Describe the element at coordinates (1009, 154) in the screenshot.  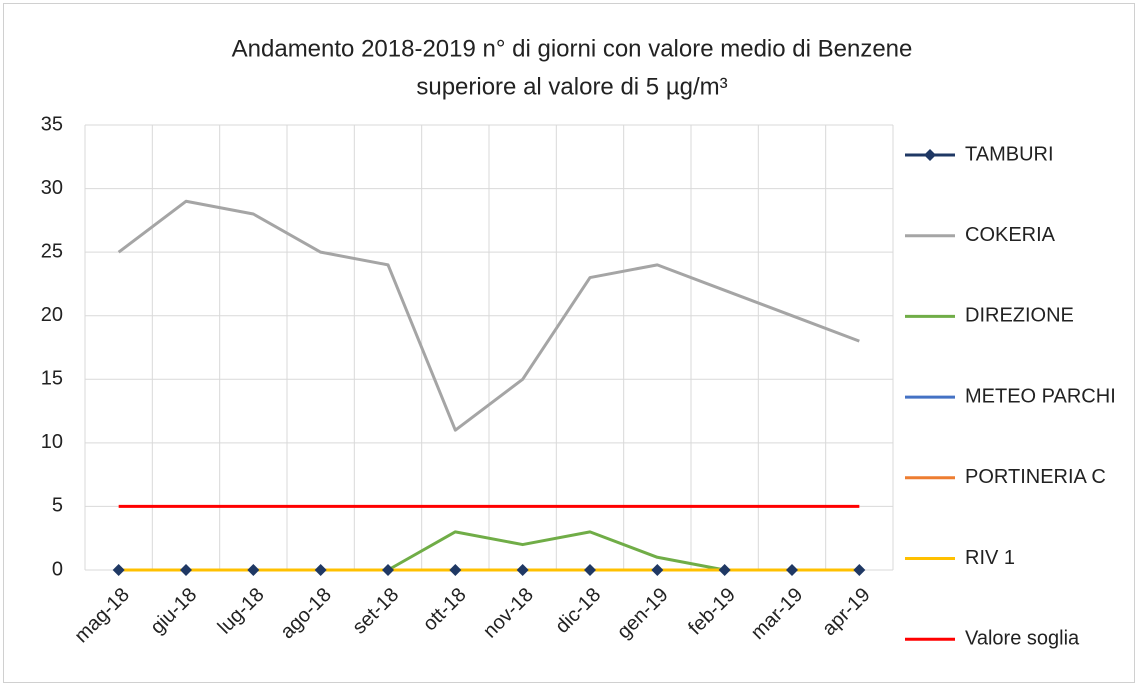
I see `legend-label: TAMBURI` at that location.